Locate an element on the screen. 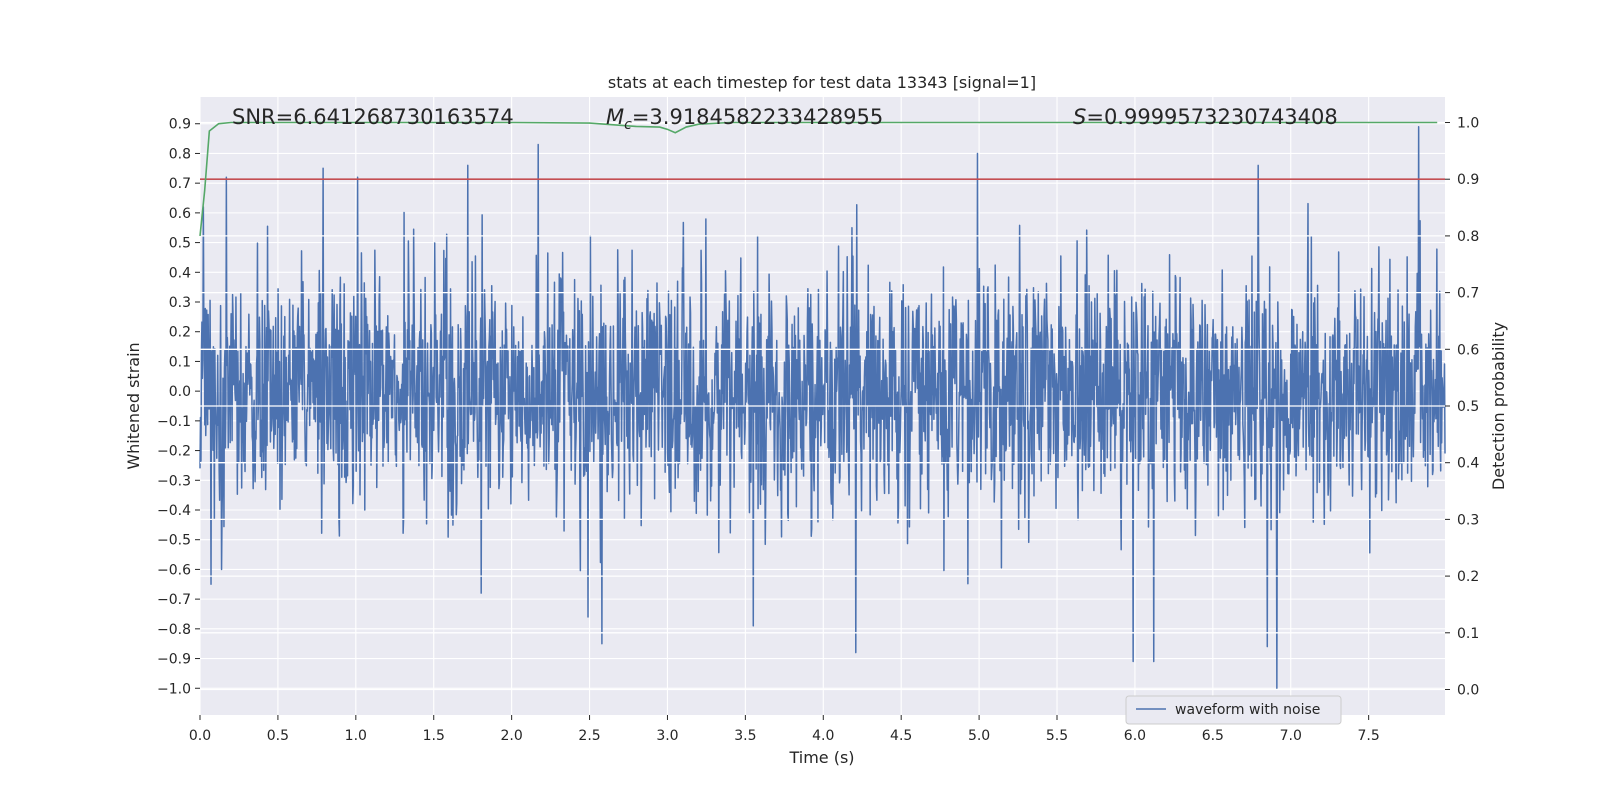 This screenshot has height=800, width=1600. y2-tick-label: 0.8 is located at coordinates (1468, 237).